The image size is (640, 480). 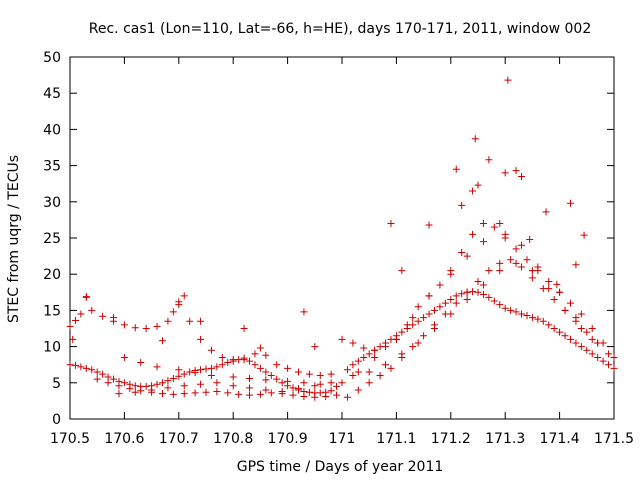 I want to click on x-axis-label: GPS time / Days of year 2011, so click(x=340, y=467).